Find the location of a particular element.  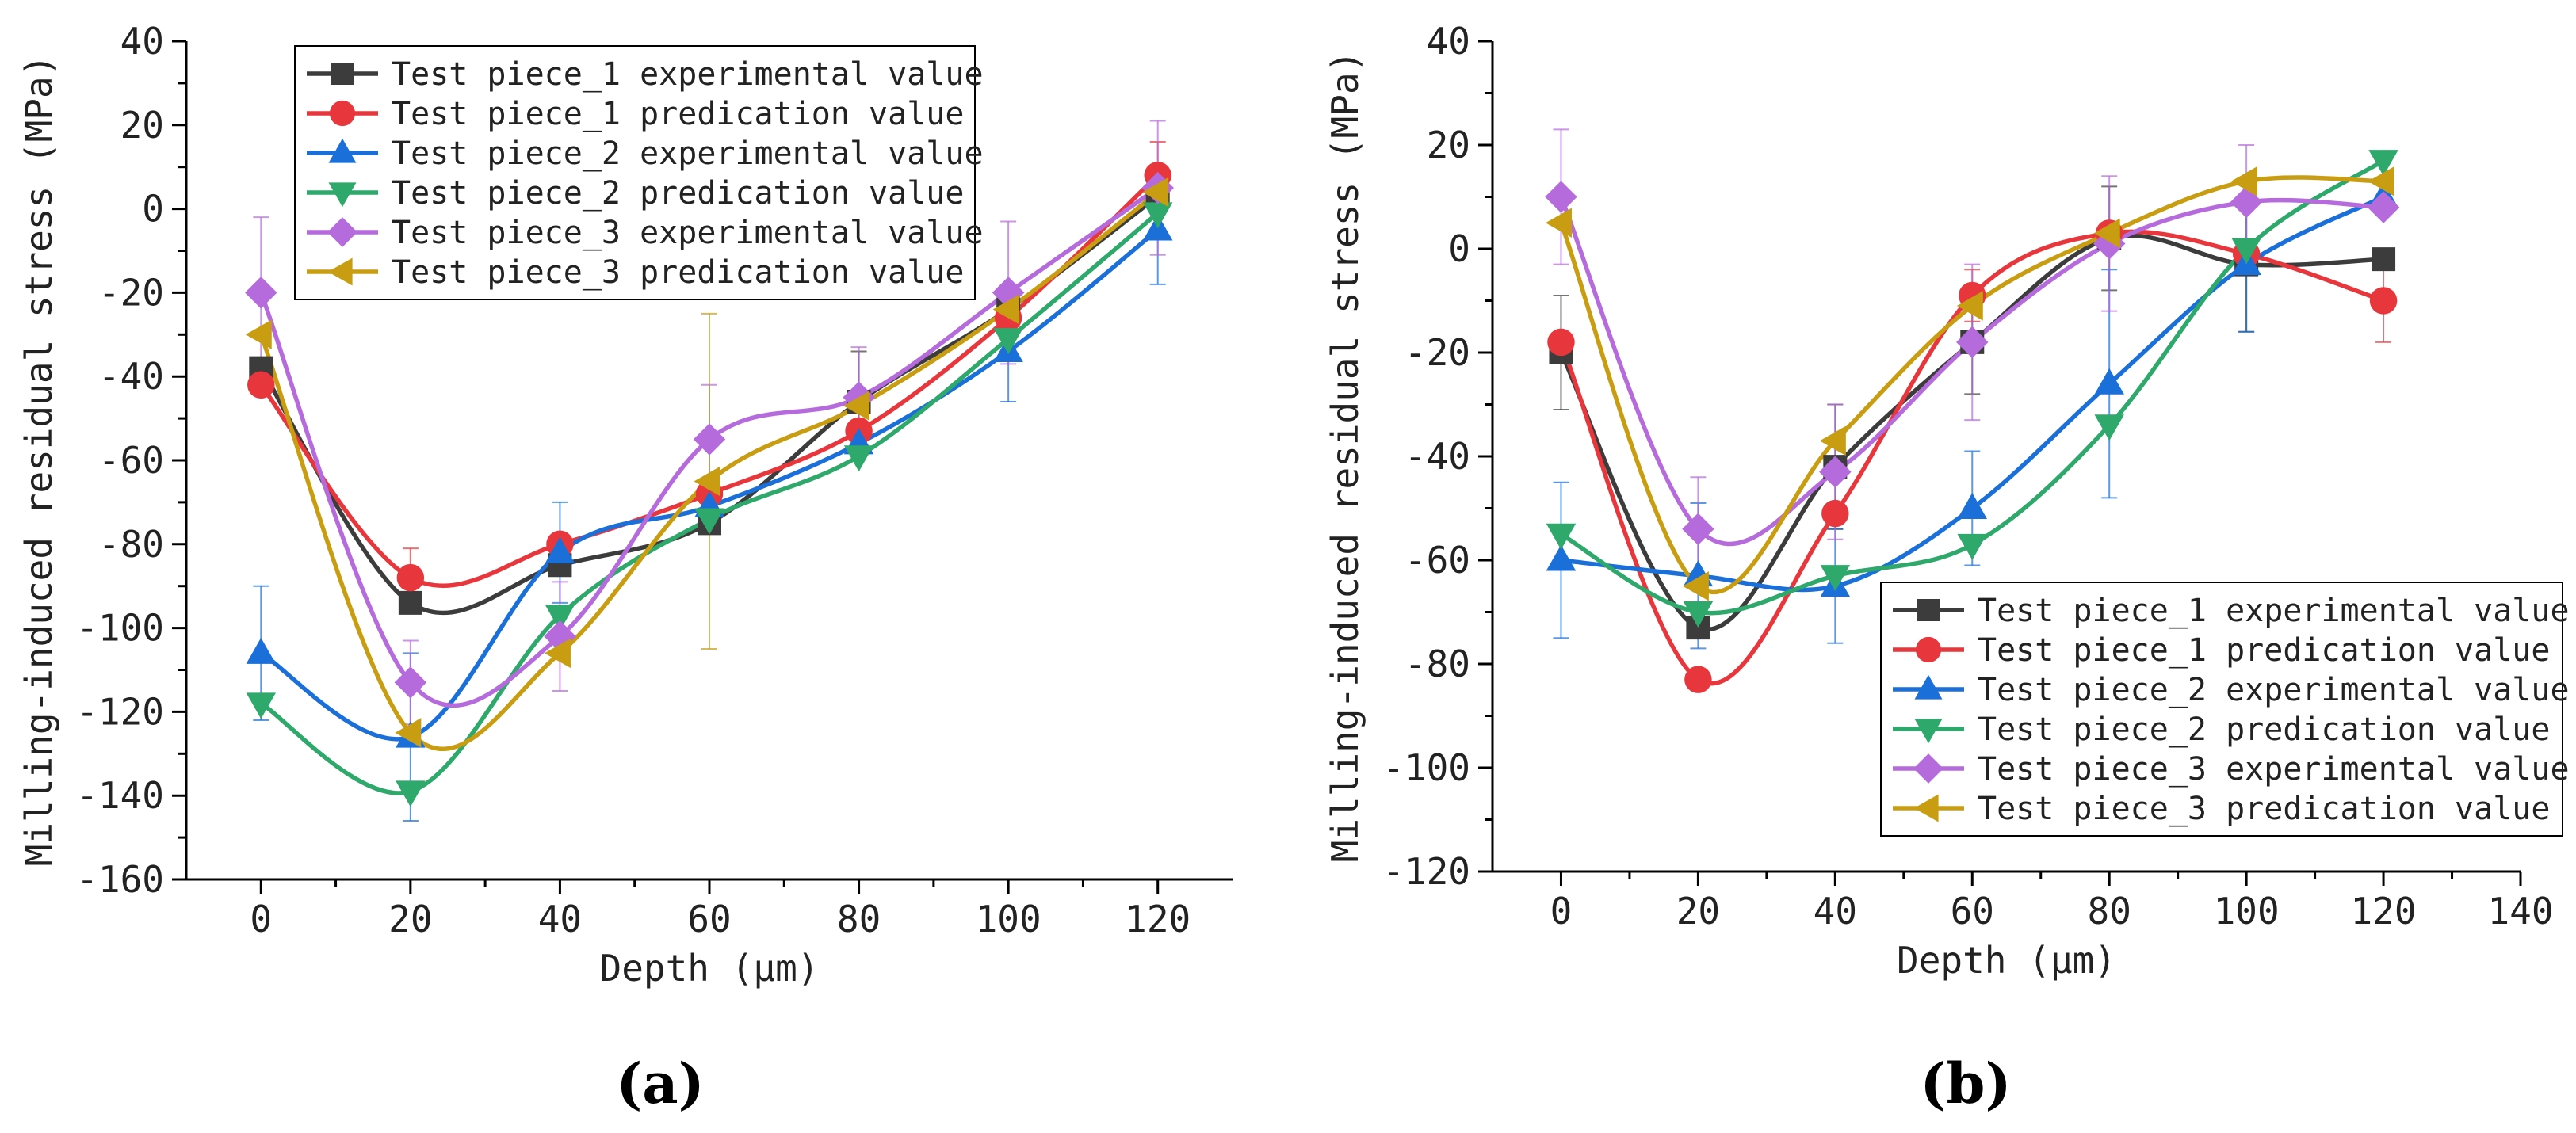

x-tick-label: 0 is located at coordinates (261, 919).